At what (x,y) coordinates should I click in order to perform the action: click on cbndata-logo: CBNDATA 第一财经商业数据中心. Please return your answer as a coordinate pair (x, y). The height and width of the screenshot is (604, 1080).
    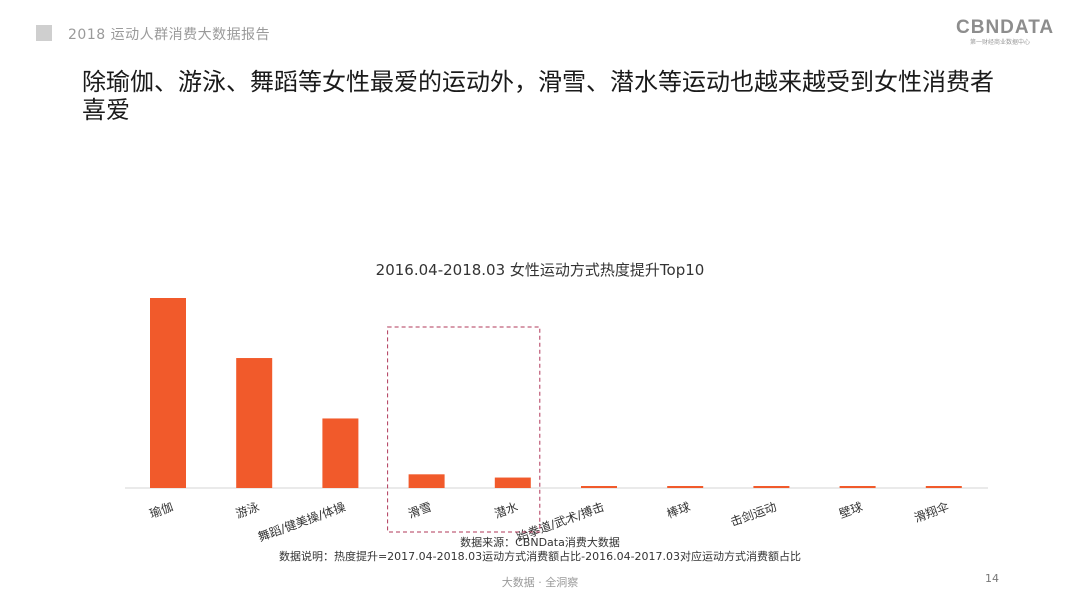
    Looking at the image, I should click on (1005, 32).